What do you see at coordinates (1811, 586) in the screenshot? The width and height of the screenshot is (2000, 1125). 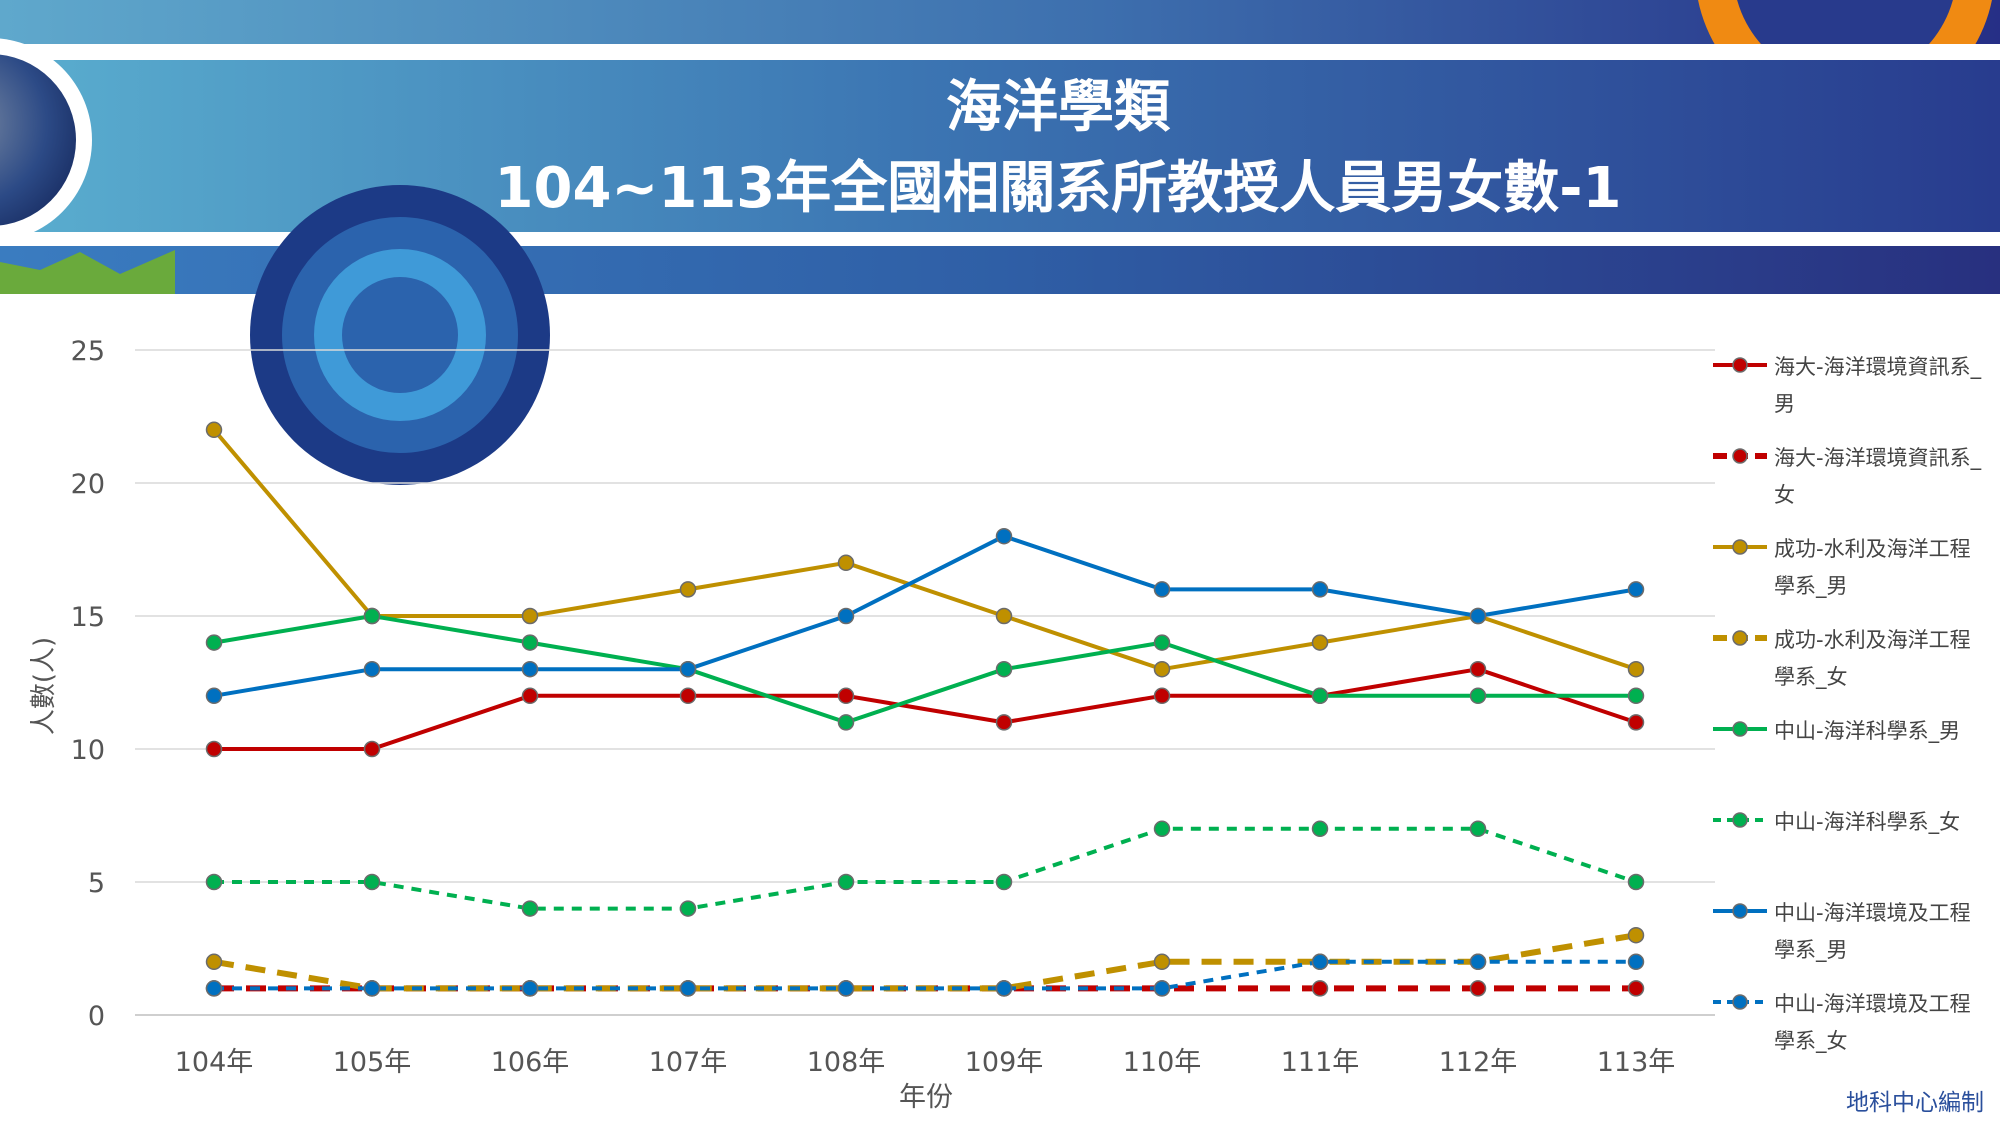 I see `legend-label-2: 學系_男` at bounding box center [1811, 586].